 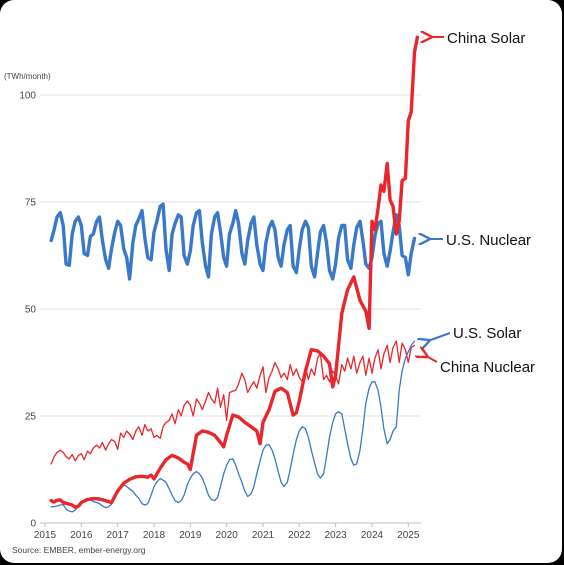 I want to click on y-tick-label: 0, so click(x=33, y=524).